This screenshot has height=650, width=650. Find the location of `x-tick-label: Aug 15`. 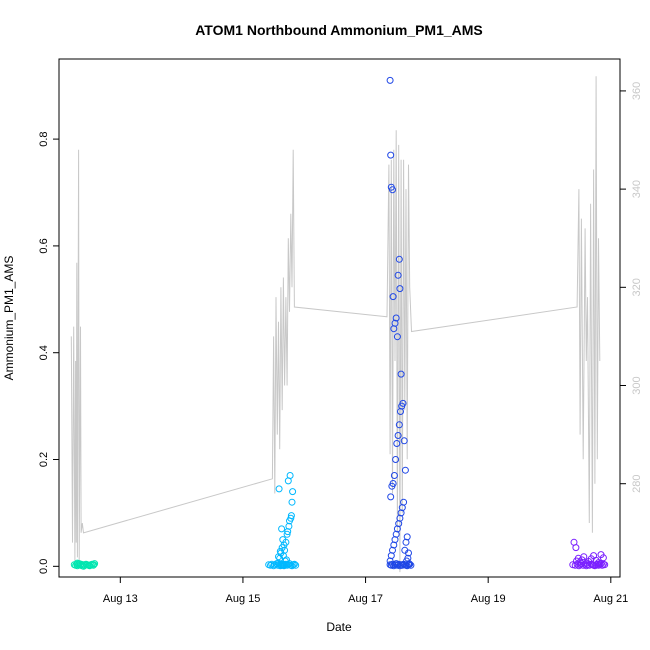

x-tick-label: Aug 15 is located at coordinates (242, 599).